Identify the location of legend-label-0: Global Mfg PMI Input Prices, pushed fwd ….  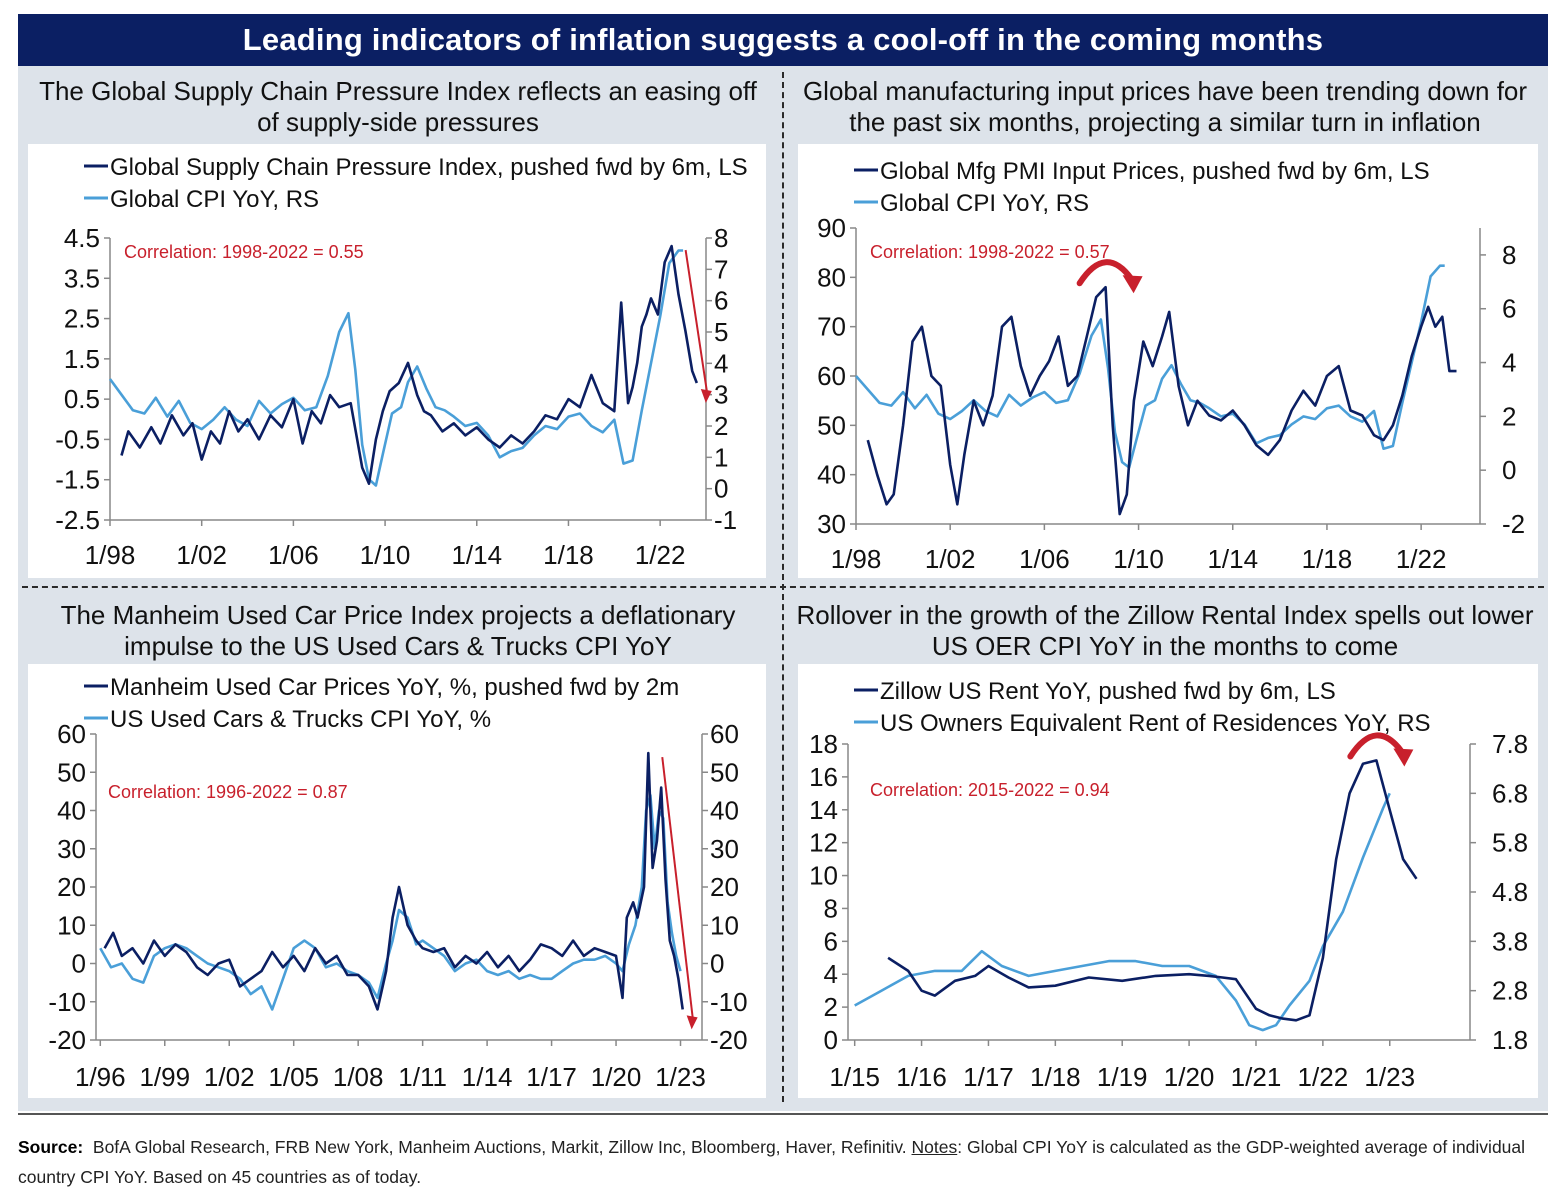
(1155, 171).